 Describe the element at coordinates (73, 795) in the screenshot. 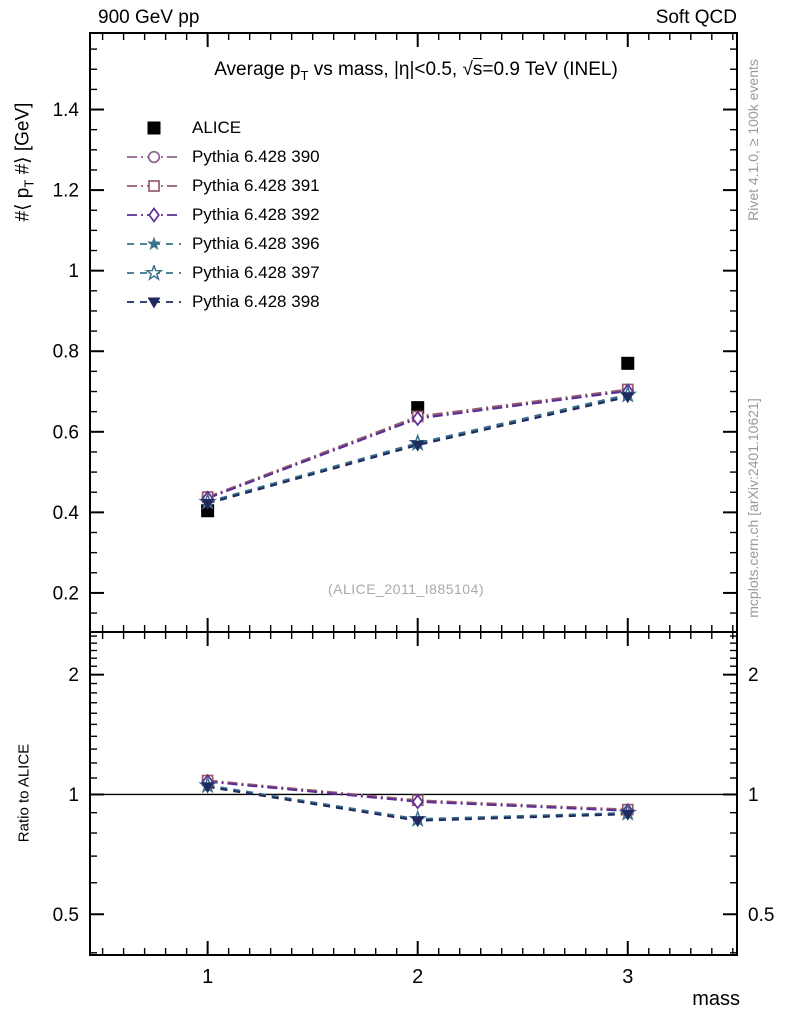

I see `ratio-ytick-label-left: 1` at that location.